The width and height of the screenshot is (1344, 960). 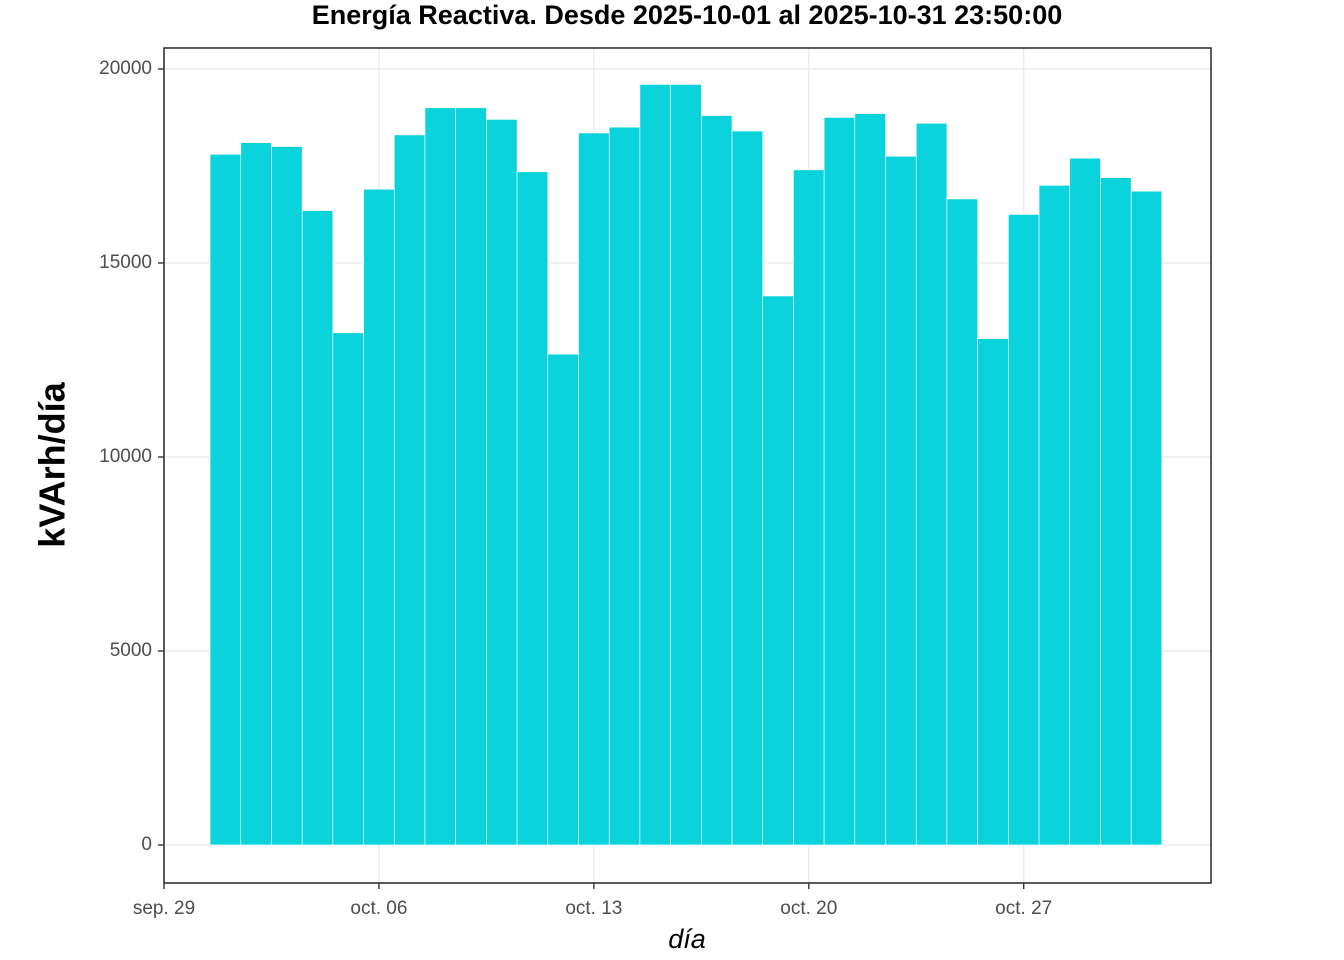 What do you see at coordinates (125, 456) in the screenshot?
I see `y-tick-label: 10000` at bounding box center [125, 456].